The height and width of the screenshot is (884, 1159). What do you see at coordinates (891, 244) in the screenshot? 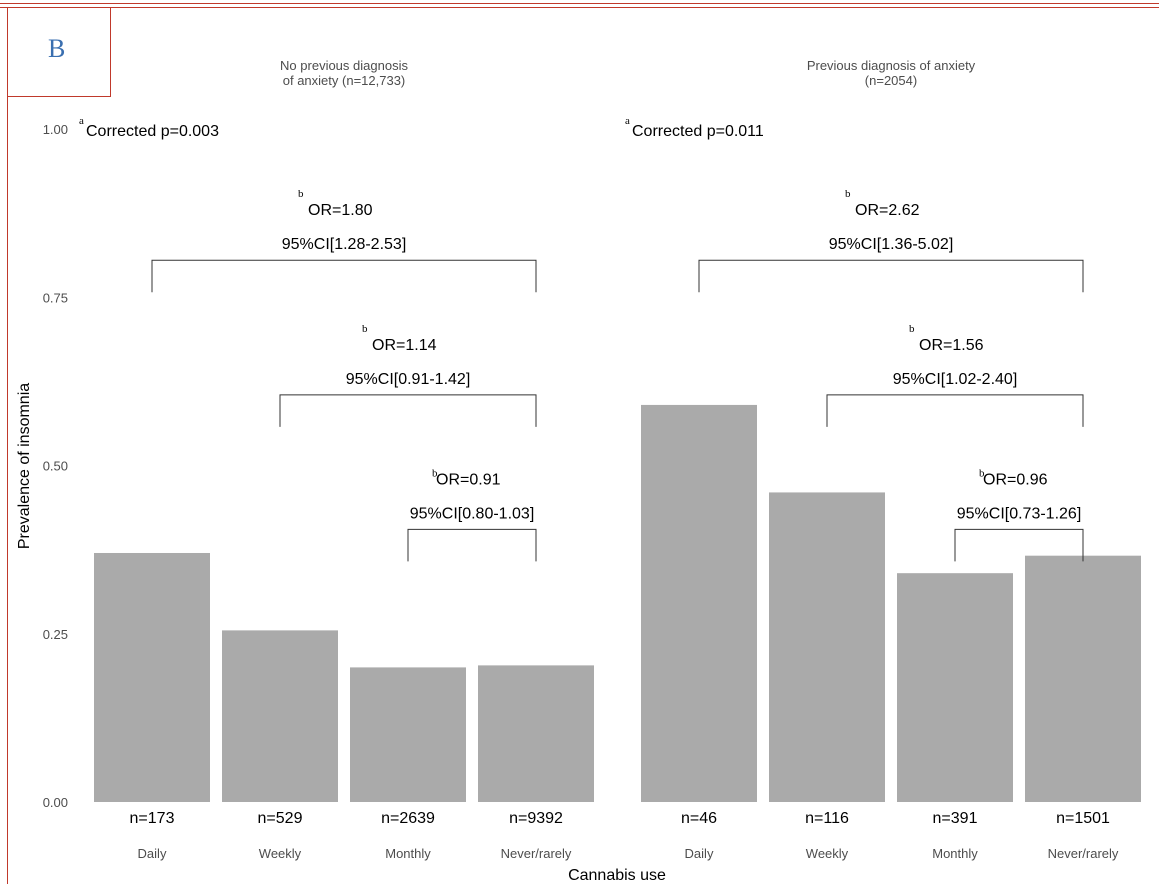
I see `ci-label: 95%CI[1.36-5.02]` at bounding box center [891, 244].